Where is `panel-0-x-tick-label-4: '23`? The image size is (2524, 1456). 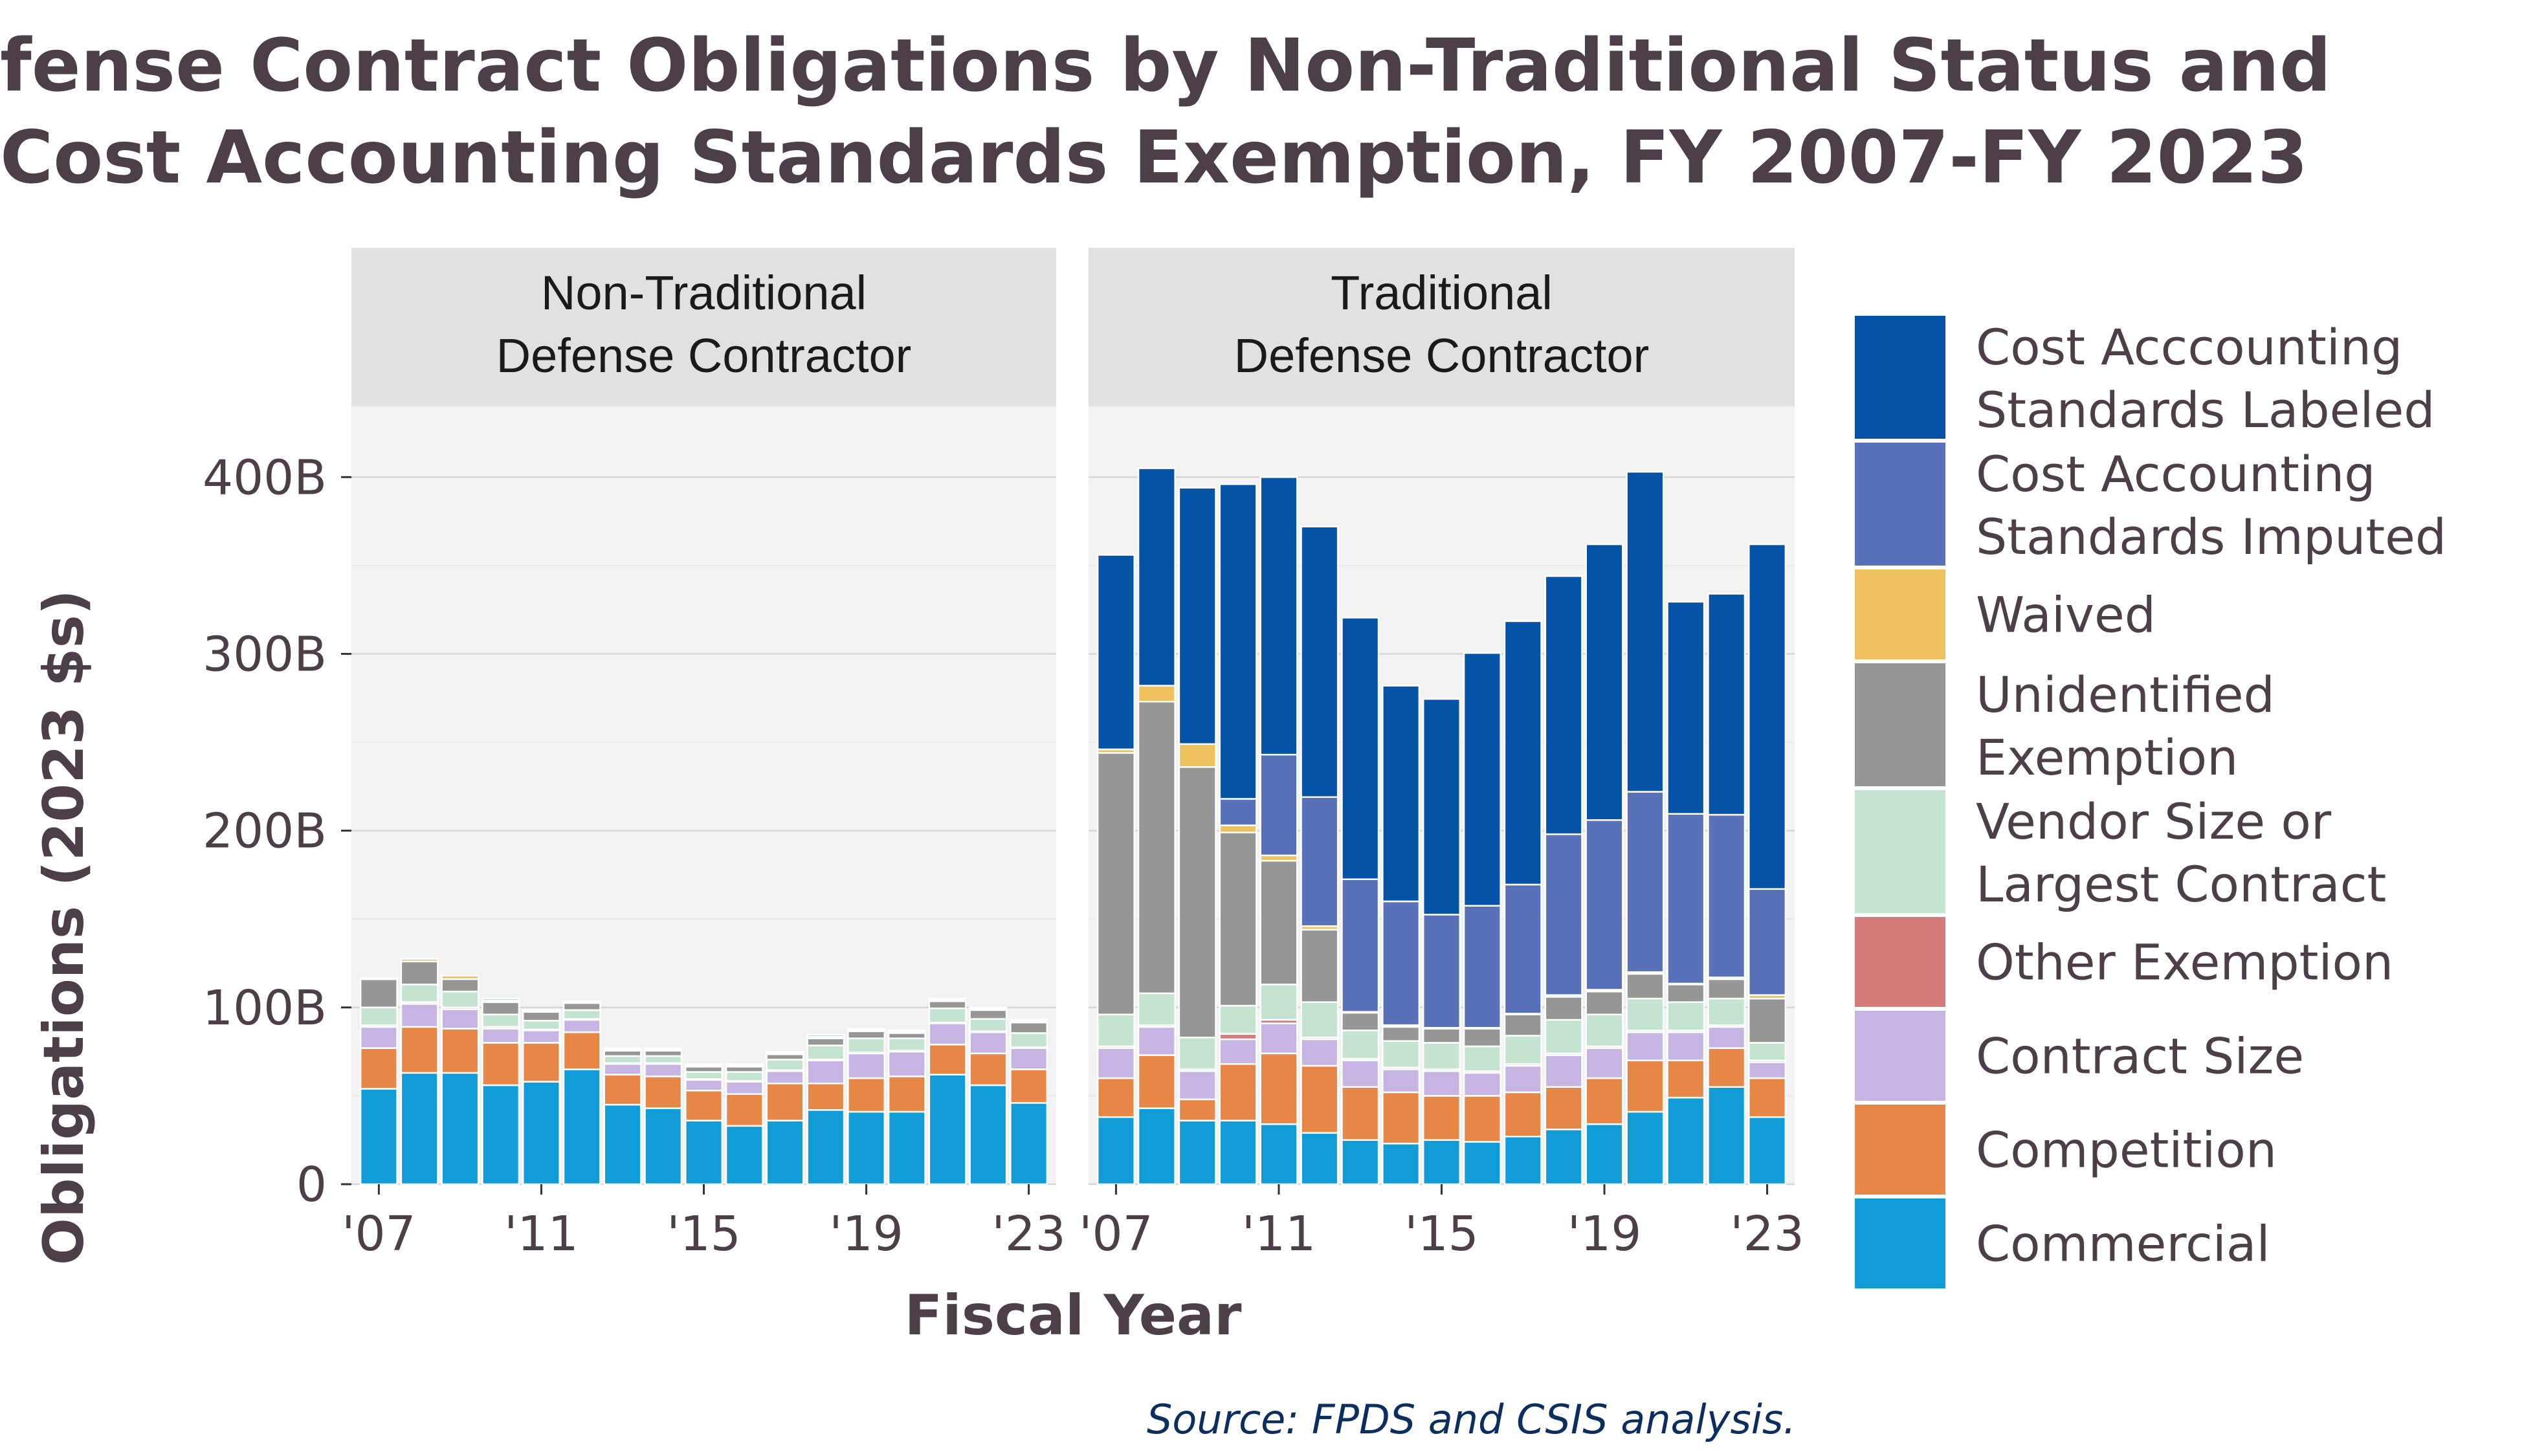
panel-0-x-tick-label-4: '23 is located at coordinates (1028, 1234).